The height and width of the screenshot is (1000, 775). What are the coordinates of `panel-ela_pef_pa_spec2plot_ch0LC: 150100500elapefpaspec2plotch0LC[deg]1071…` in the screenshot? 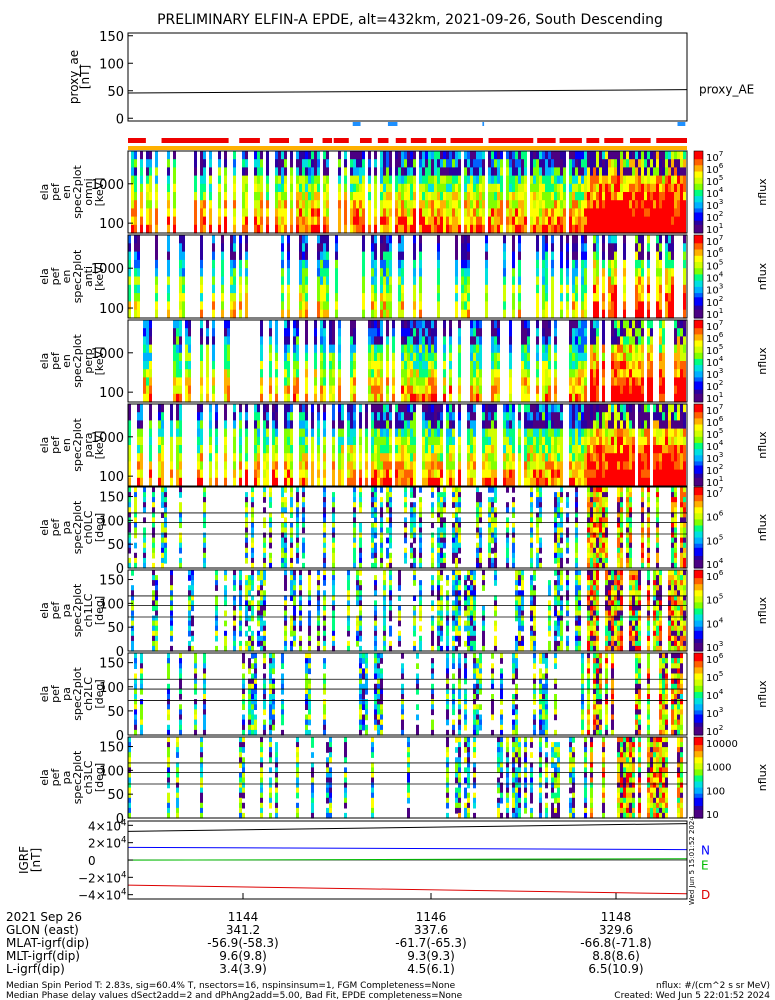 It's located at (403, 531).